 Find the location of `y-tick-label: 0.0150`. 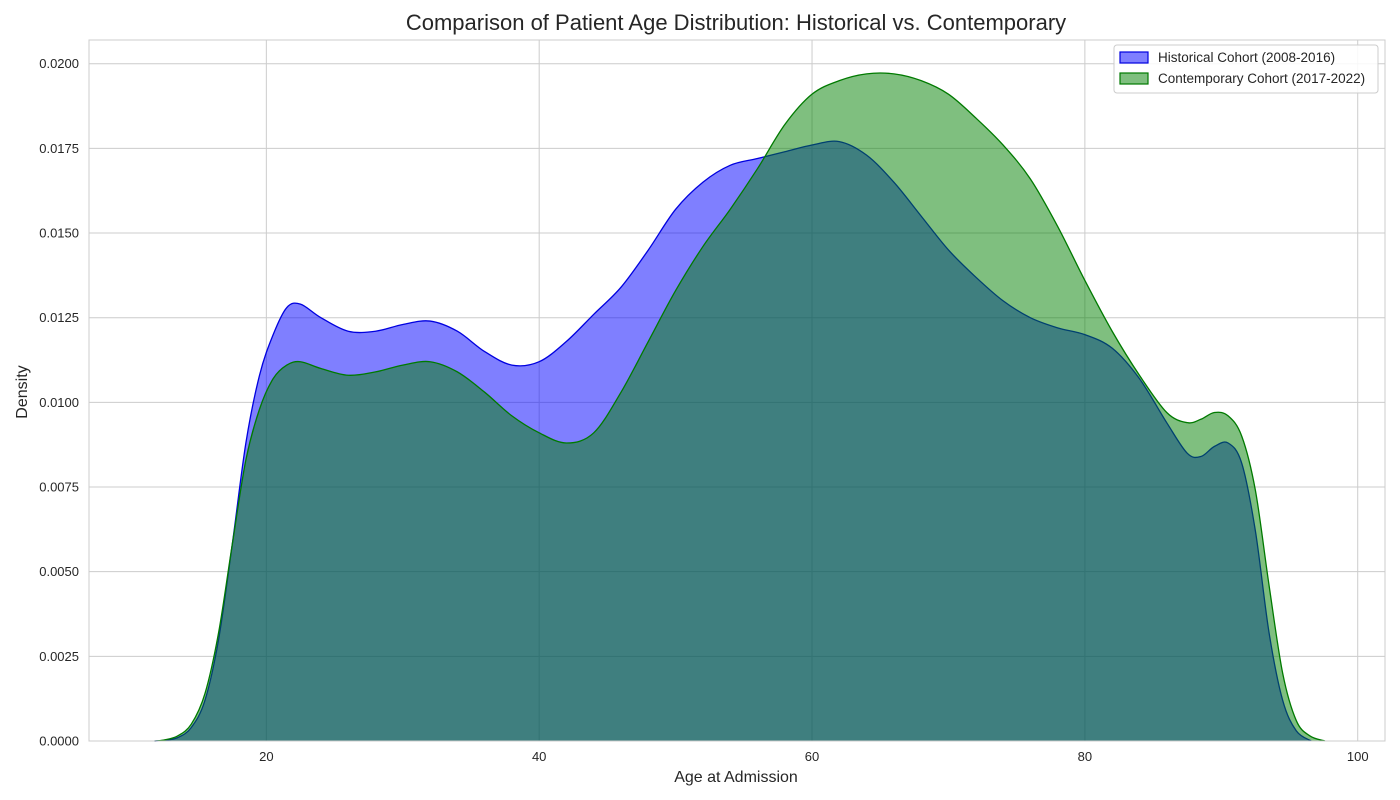

y-tick-label: 0.0150 is located at coordinates (59, 233).